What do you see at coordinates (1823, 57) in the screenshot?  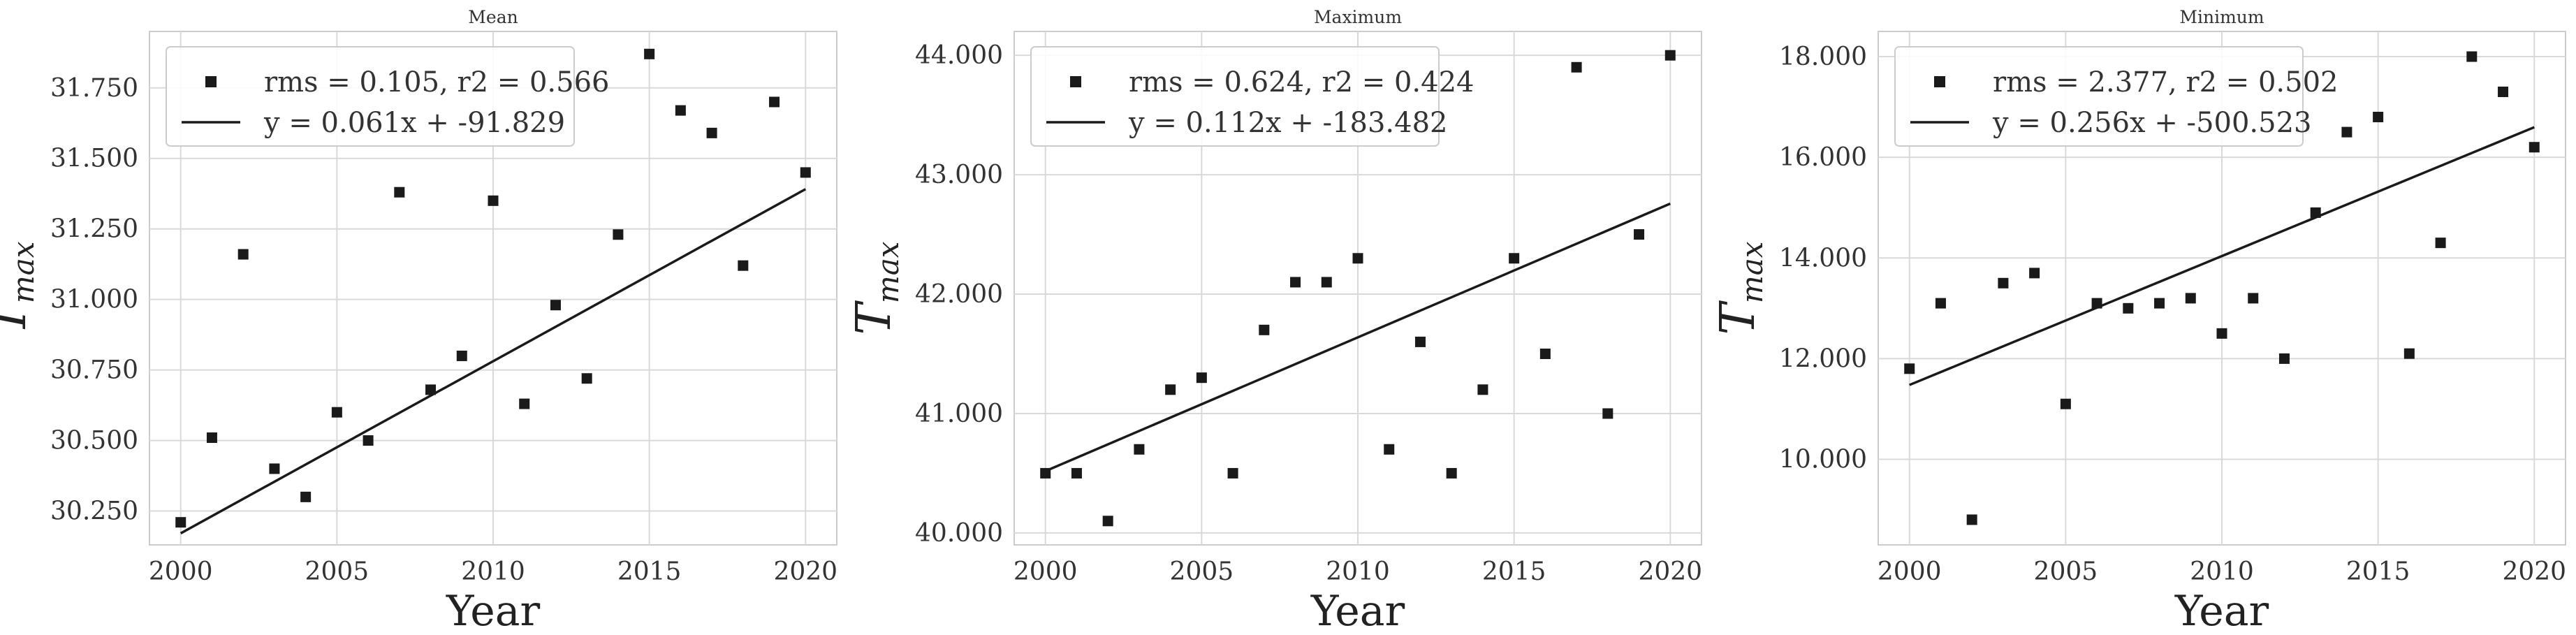 I see `y-tick-label: 18.000` at bounding box center [1823, 57].